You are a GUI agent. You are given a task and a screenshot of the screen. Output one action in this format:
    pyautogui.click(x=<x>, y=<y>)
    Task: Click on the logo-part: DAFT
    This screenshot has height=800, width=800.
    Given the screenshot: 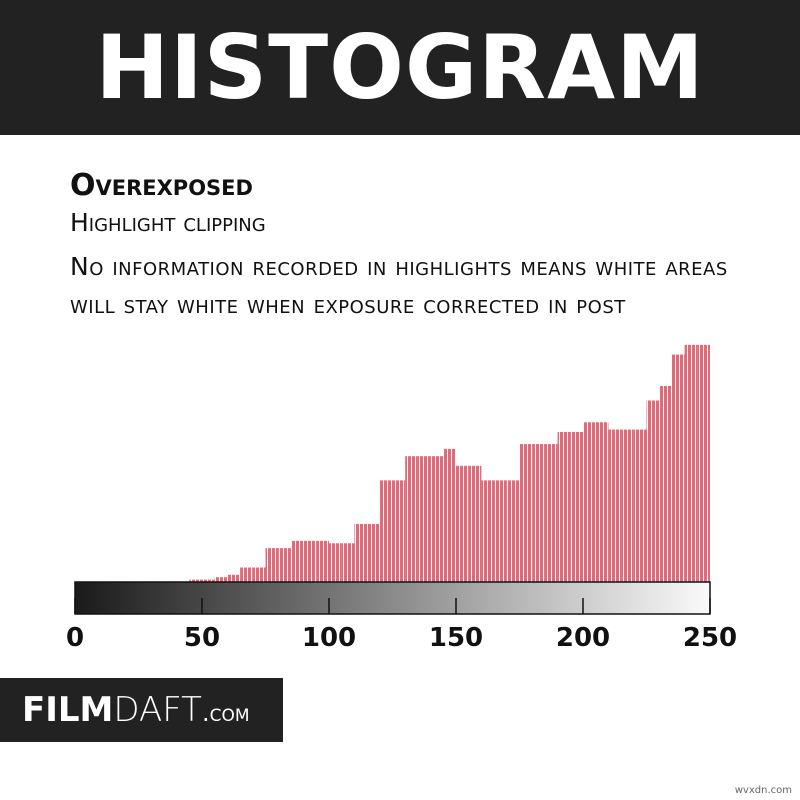 What is the action you would take?
    pyautogui.click(x=157, y=710)
    